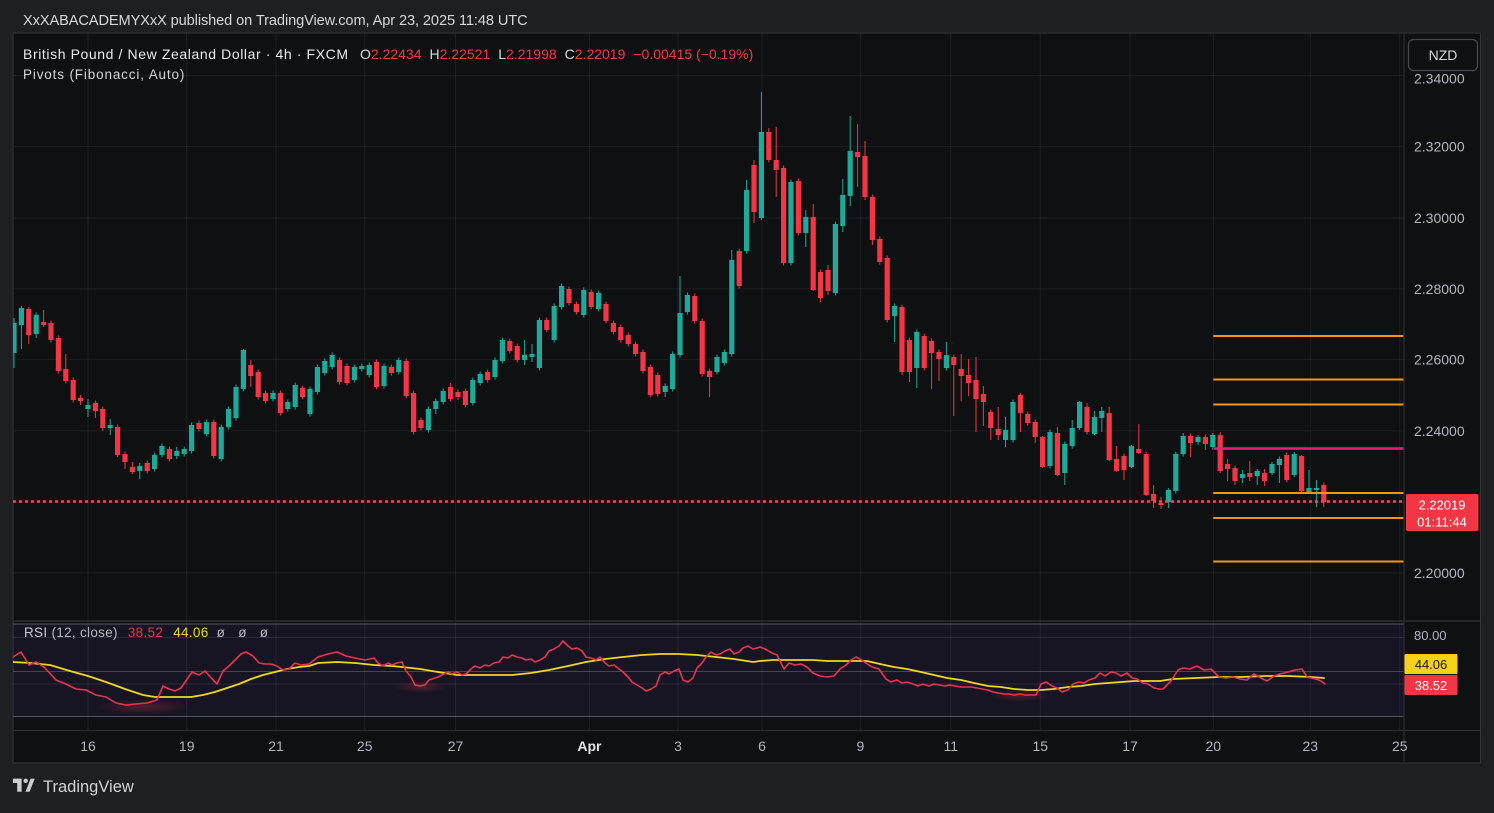 This screenshot has width=1494, height=813. I want to click on svg-text: 20, so click(1214, 746).